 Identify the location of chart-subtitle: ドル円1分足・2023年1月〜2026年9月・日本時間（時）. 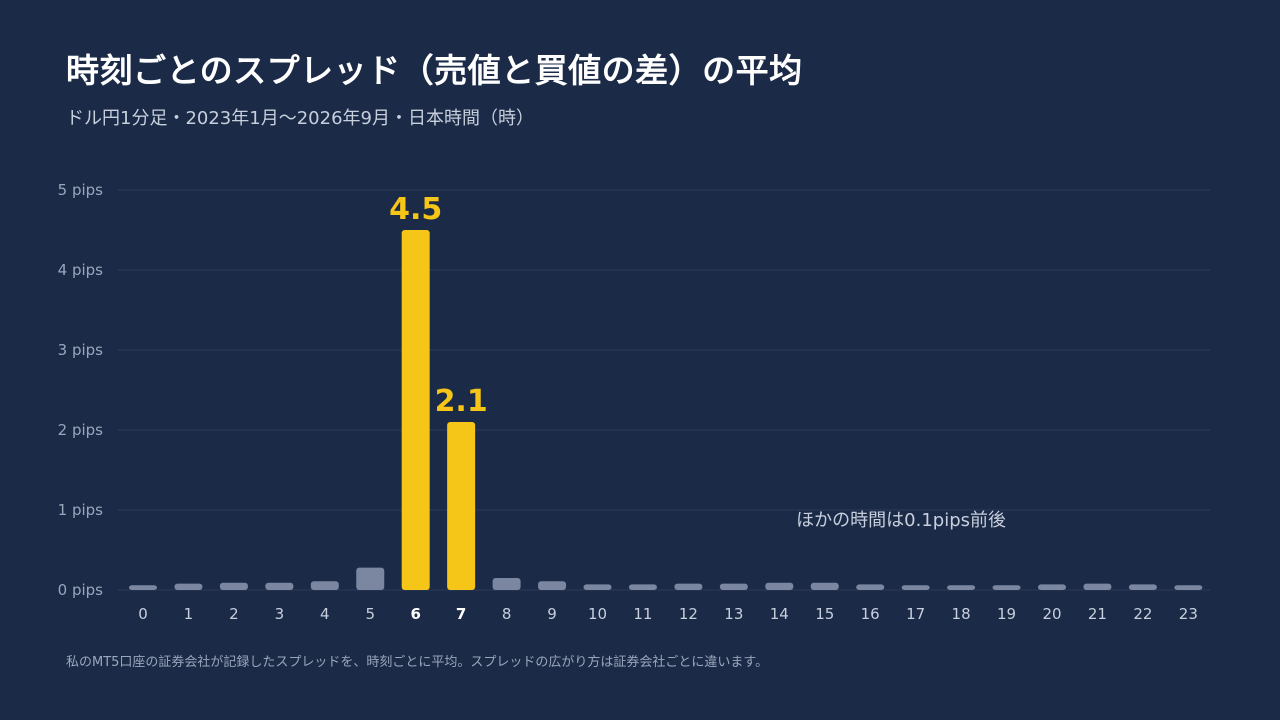
(300, 118).